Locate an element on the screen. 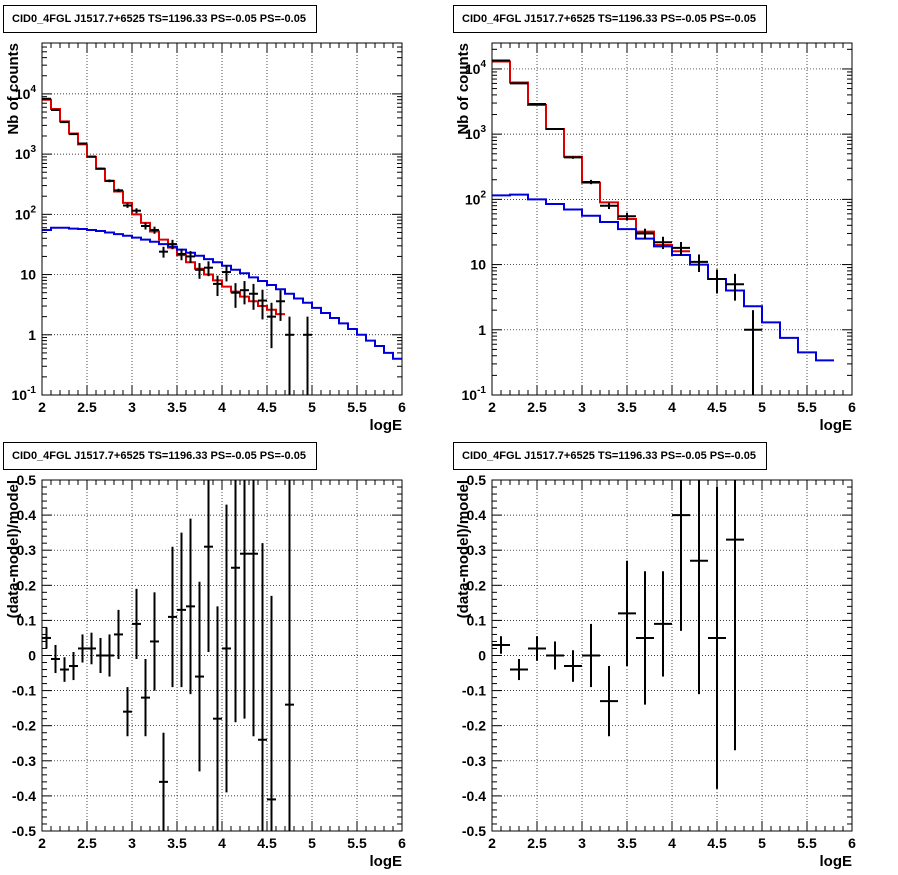  y-tick-label: -0.2 is located at coordinates (24, 726).